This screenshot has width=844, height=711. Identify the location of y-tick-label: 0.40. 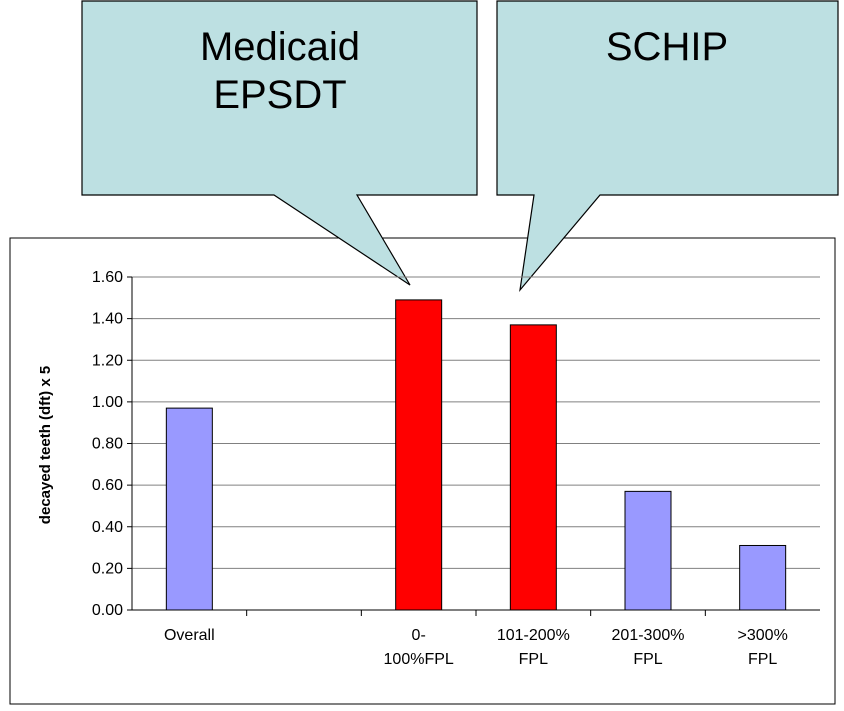
(107, 527).